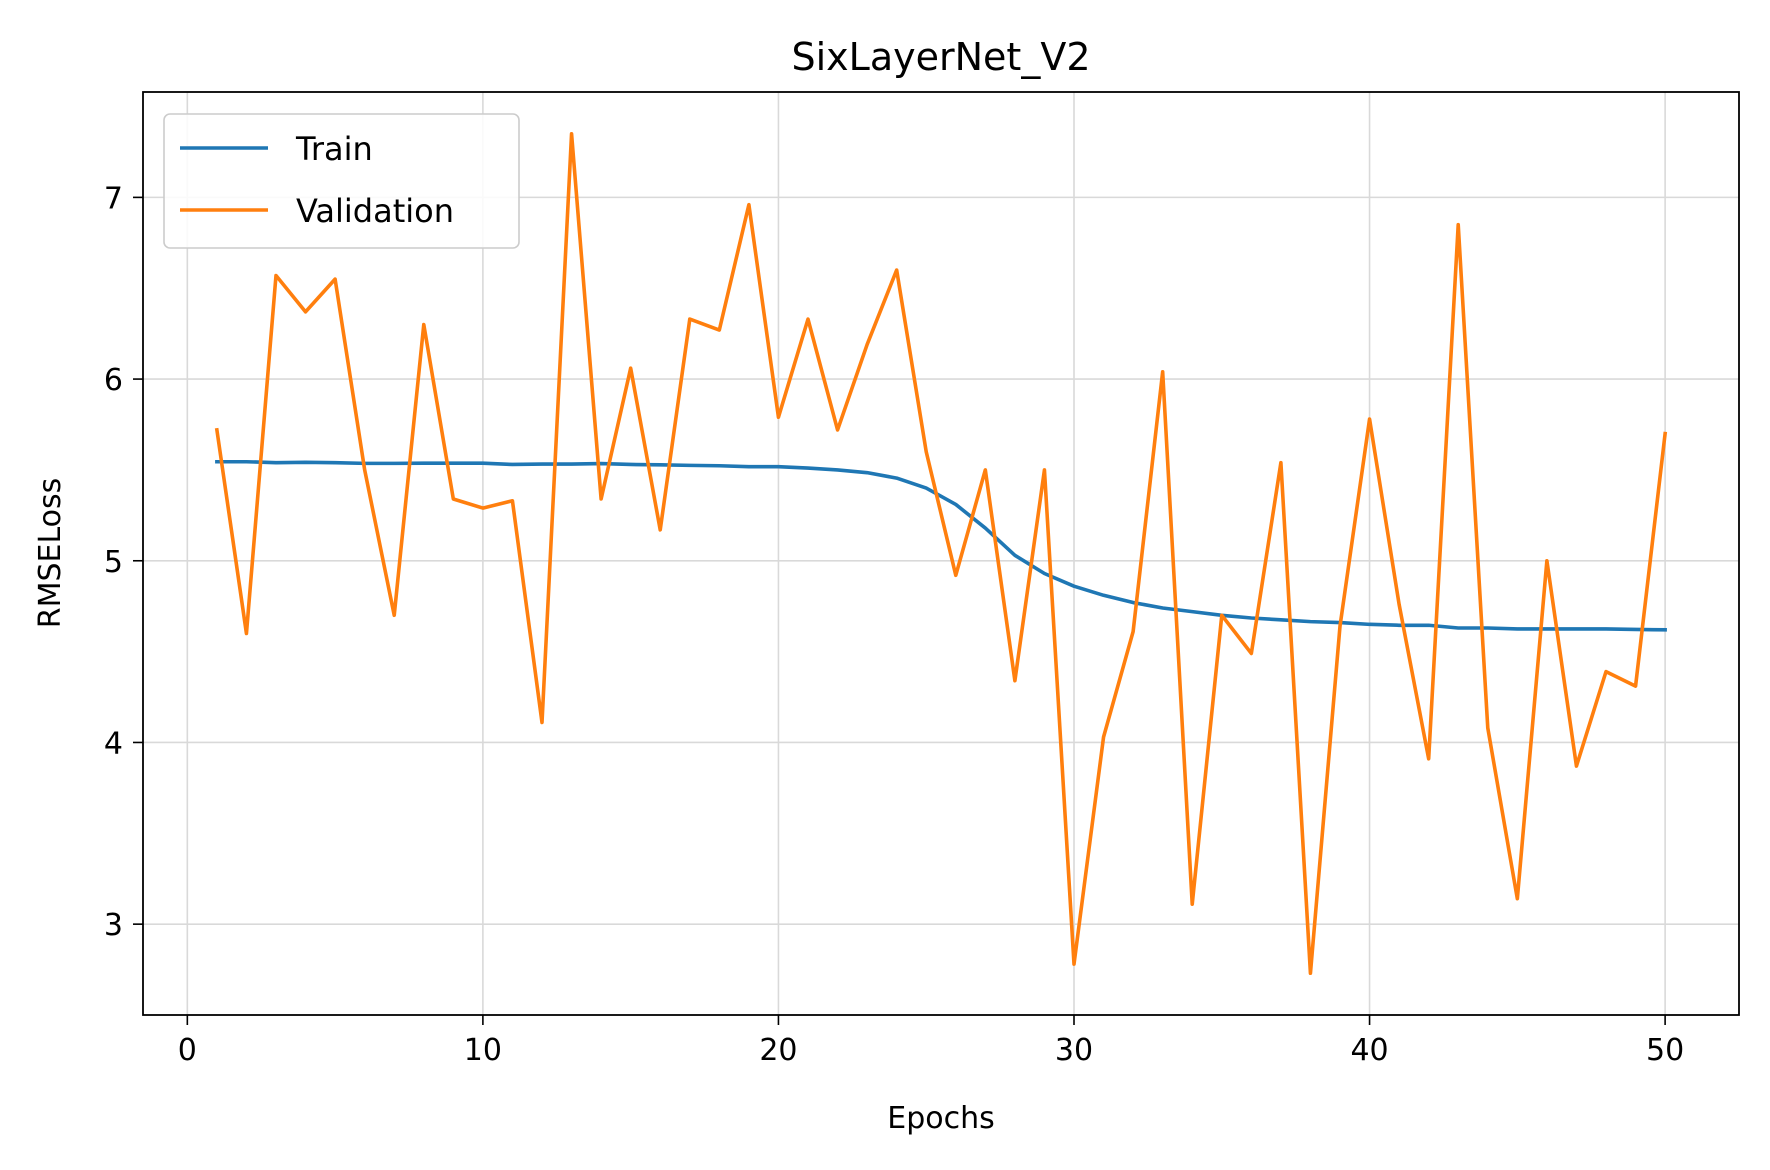 The image size is (1770, 1170). What do you see at coordinates (50, 553) in the screenshot?
I see `y-axis-label: RMSELoss` at bounding box center [50, 553].